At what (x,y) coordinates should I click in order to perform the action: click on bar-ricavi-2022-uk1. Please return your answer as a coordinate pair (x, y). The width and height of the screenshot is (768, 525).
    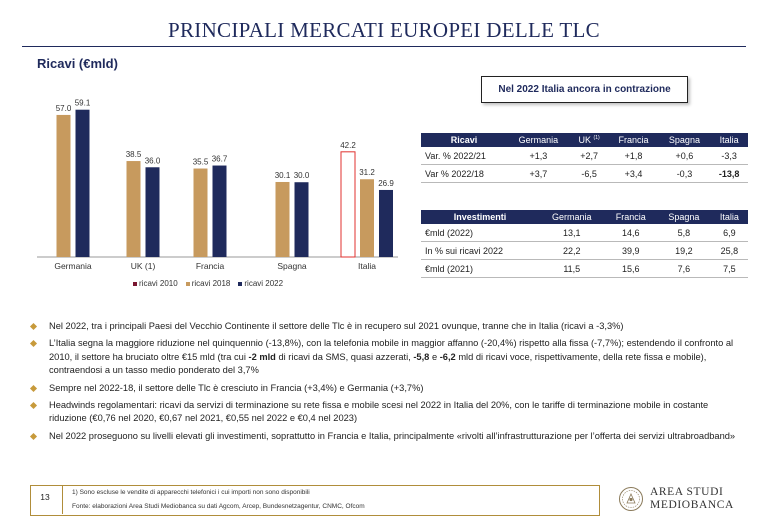
    Looking at the image, I should click on (152, 212).